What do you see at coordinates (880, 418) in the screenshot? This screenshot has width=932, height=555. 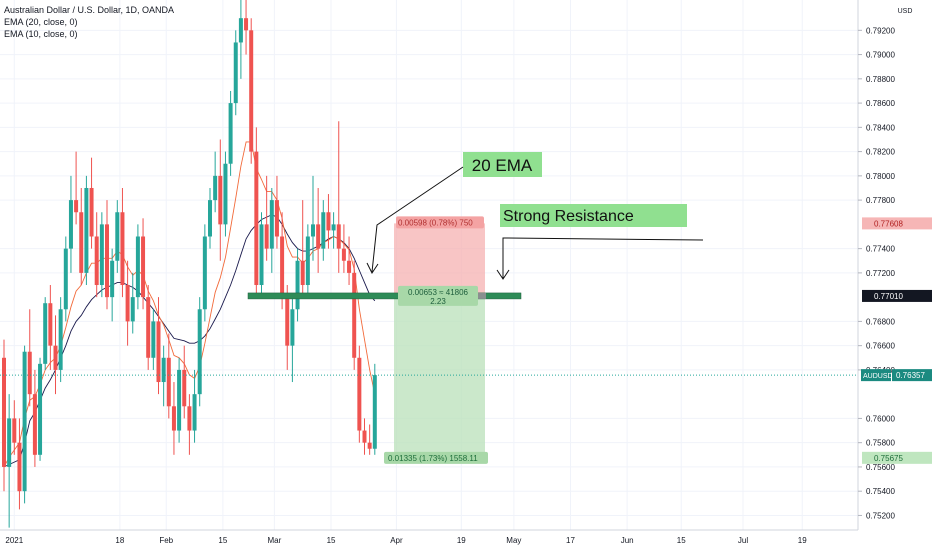 I see `price-tick-label: 0.76000` at bounding box center [880, 418].